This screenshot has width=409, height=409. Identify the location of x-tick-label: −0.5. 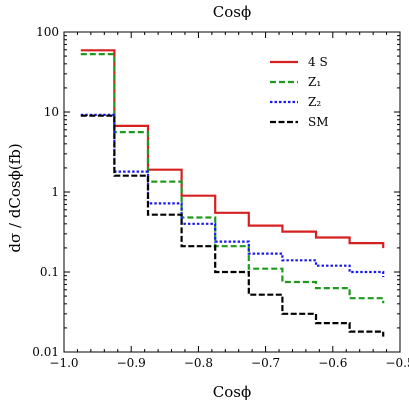
(397, 363).